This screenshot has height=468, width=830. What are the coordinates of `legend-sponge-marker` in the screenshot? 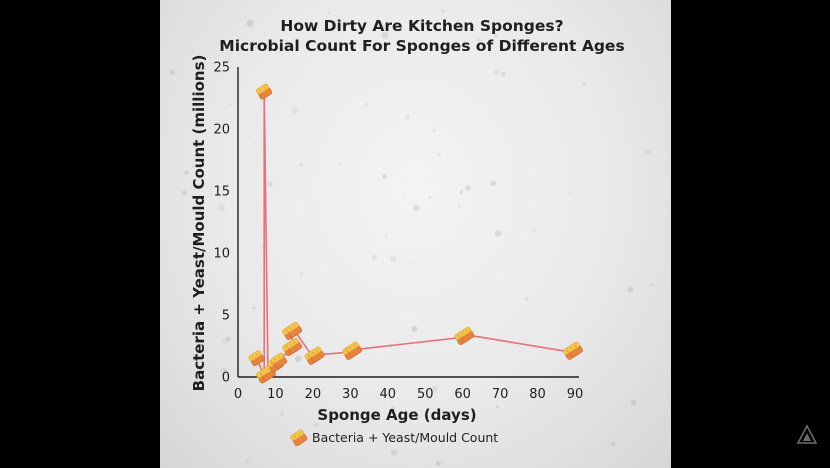 It's located at (299, 438).